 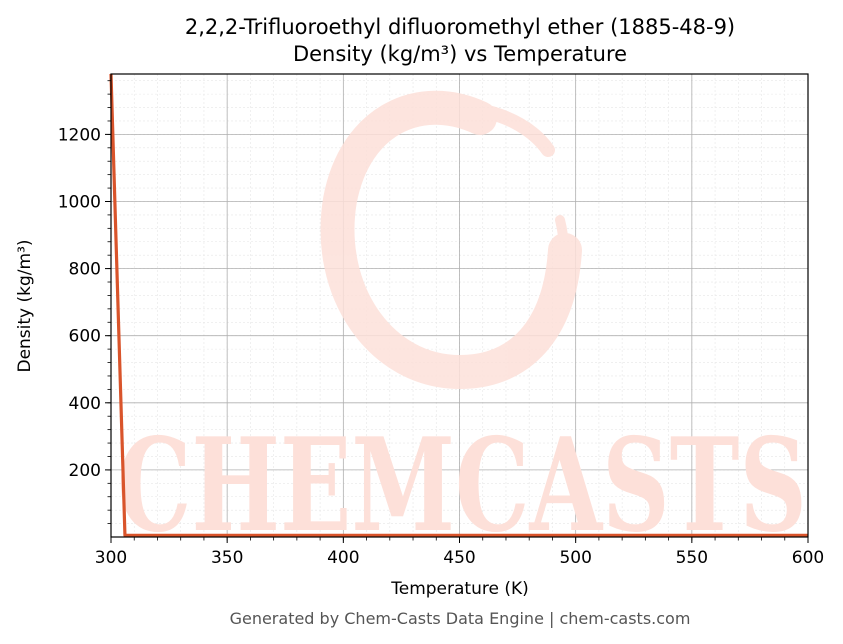 I want to click on y-tick-label: 800, so click(x=85, y=270).